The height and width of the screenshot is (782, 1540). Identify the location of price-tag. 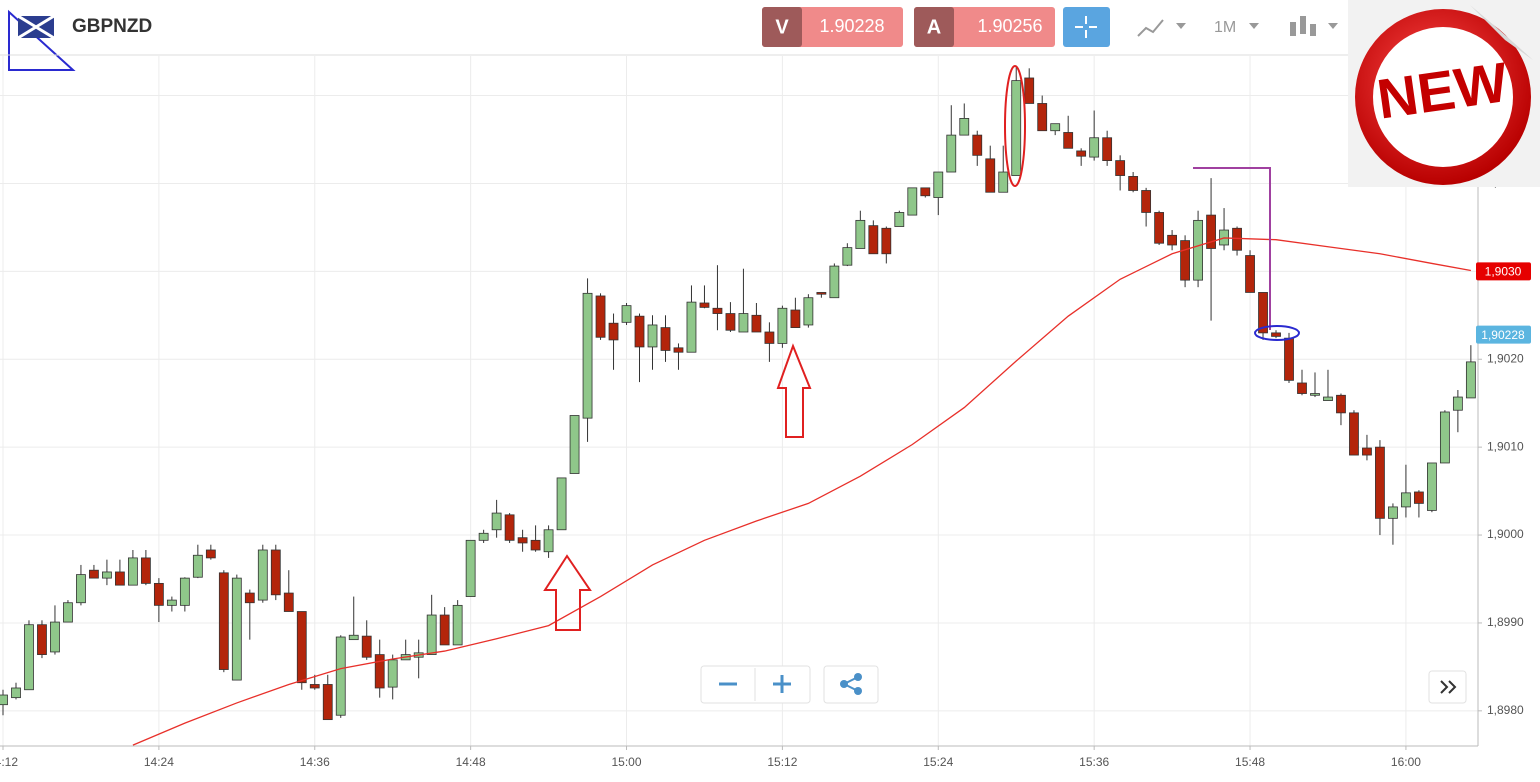
(1503, 271).